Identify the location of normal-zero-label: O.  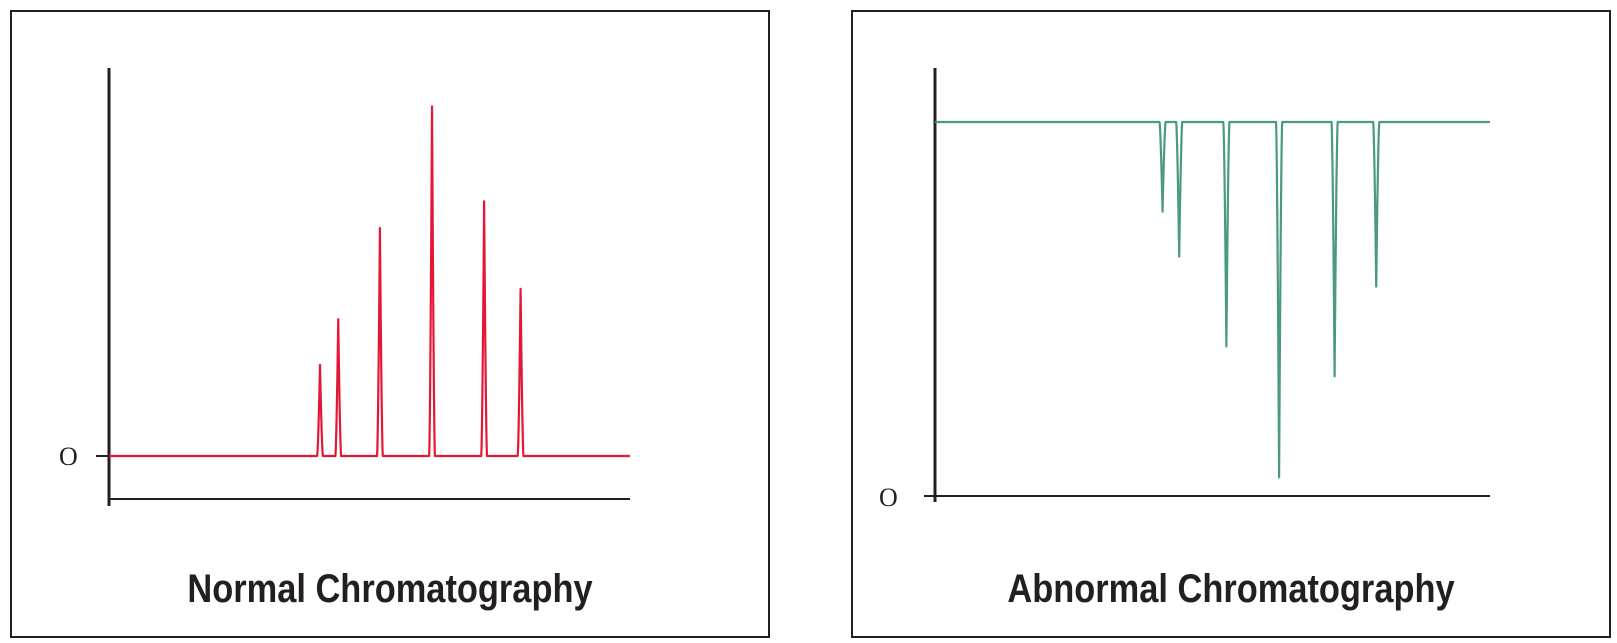
(68, 456).